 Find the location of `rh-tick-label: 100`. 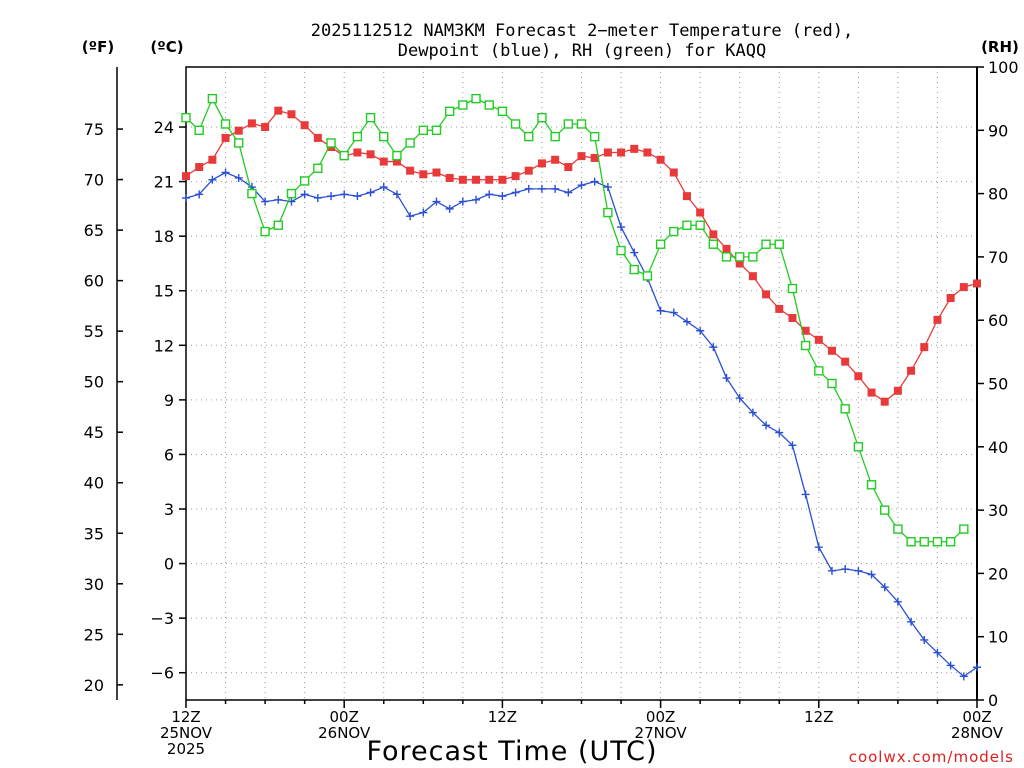

rh-tick-label: 100 is located at coordinates (1003, 67).